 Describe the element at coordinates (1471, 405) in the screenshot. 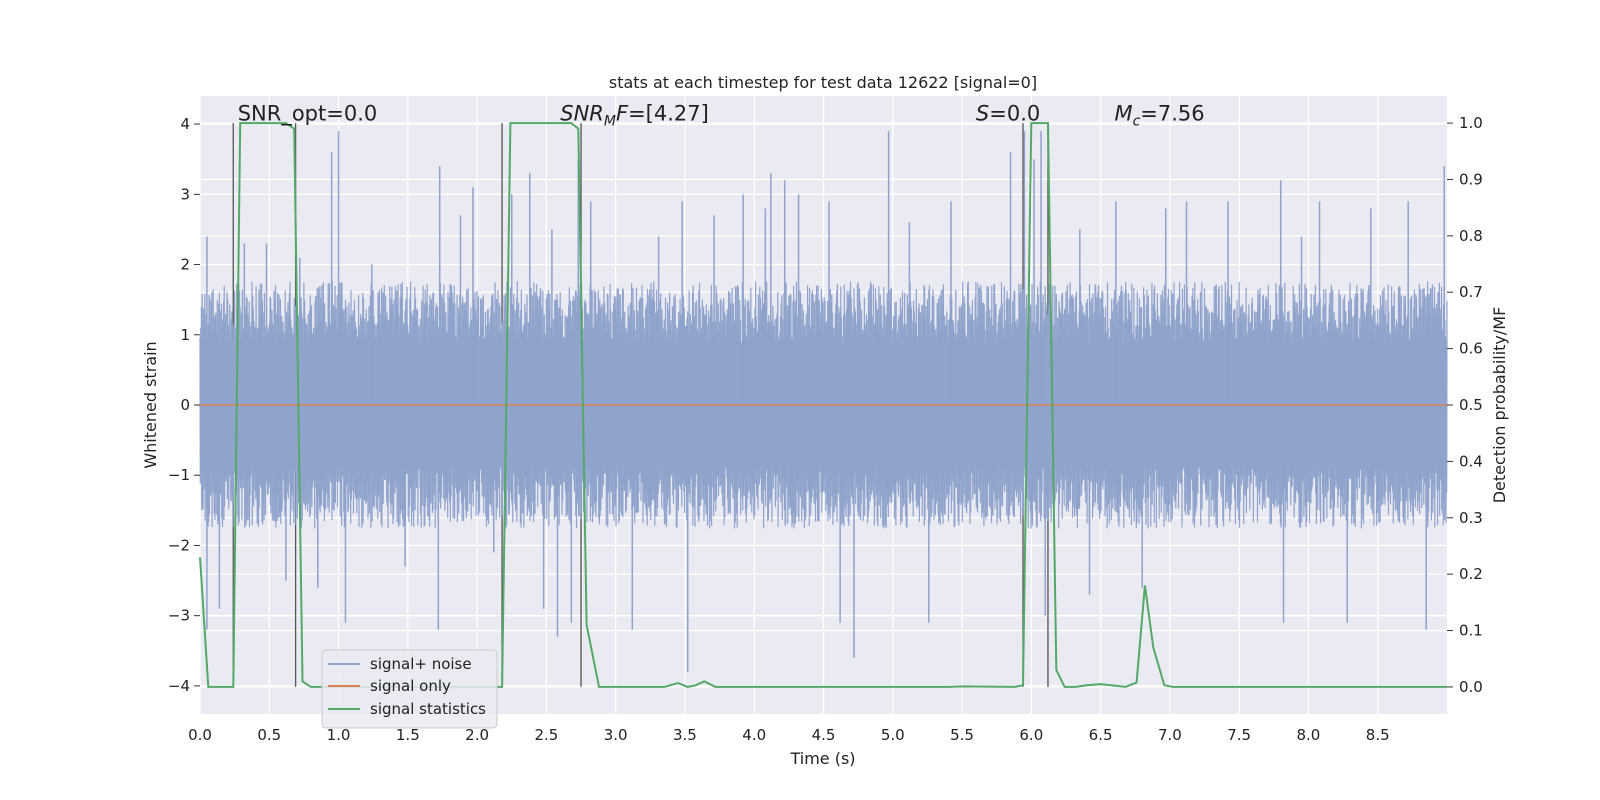

I see `y2-tick-label: 0.5` at that location.